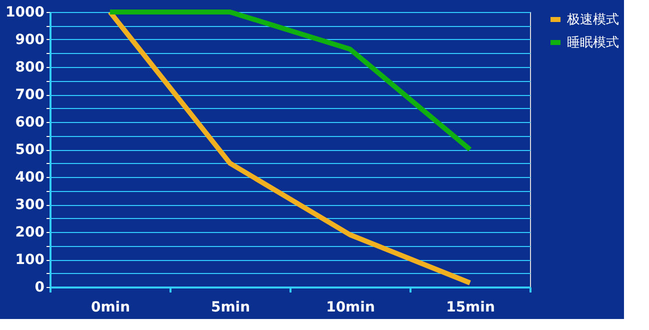 The image size is (649, 330). What do you see at coordinates (110, 308) in the screenshot?
I see `x-tick-label: 0min` at bounding box center [110, 308].